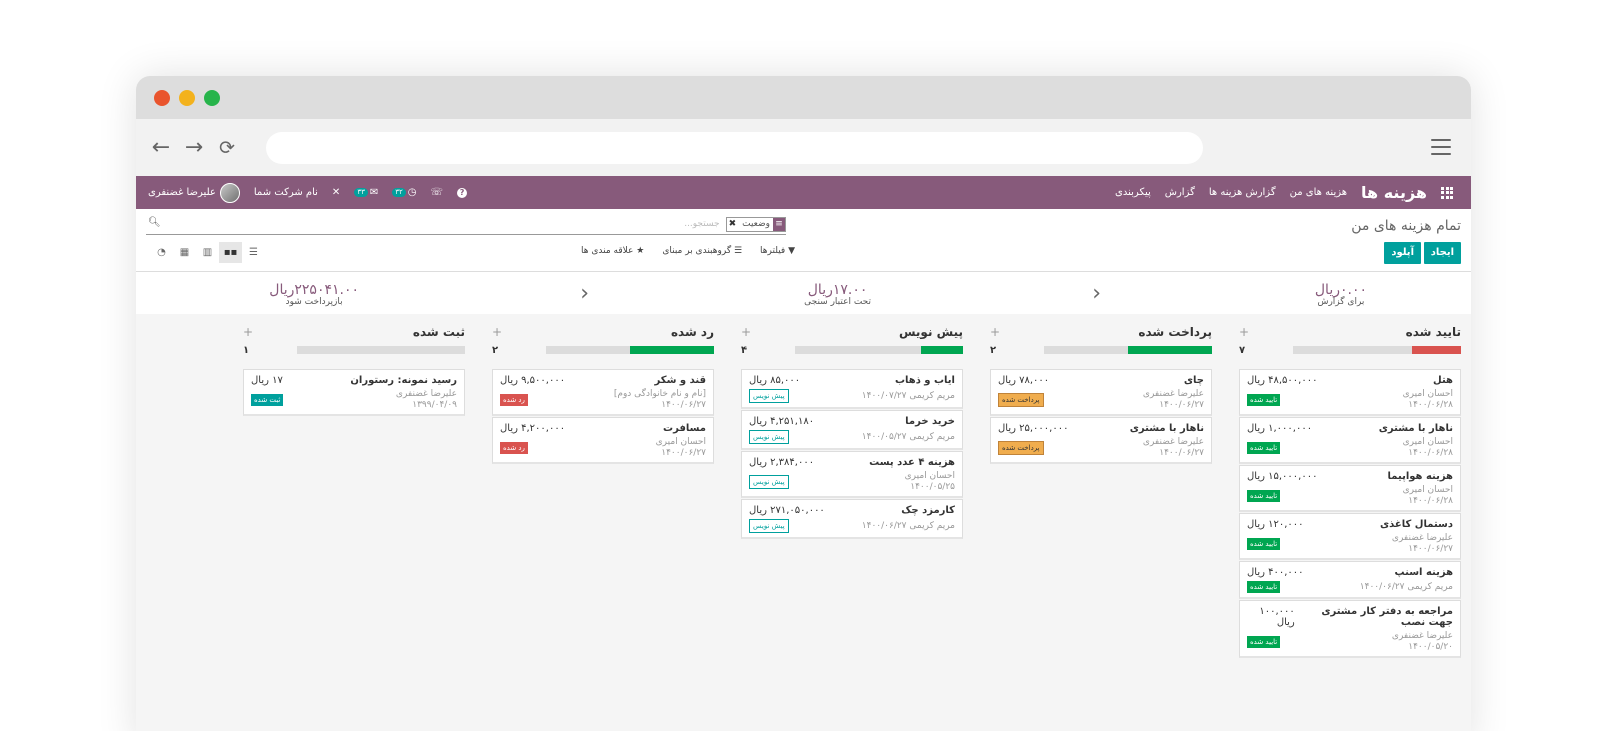 This screenshot has width=1606, height=731. I want to click on column-title: پیش نویس, so click(930, 332).